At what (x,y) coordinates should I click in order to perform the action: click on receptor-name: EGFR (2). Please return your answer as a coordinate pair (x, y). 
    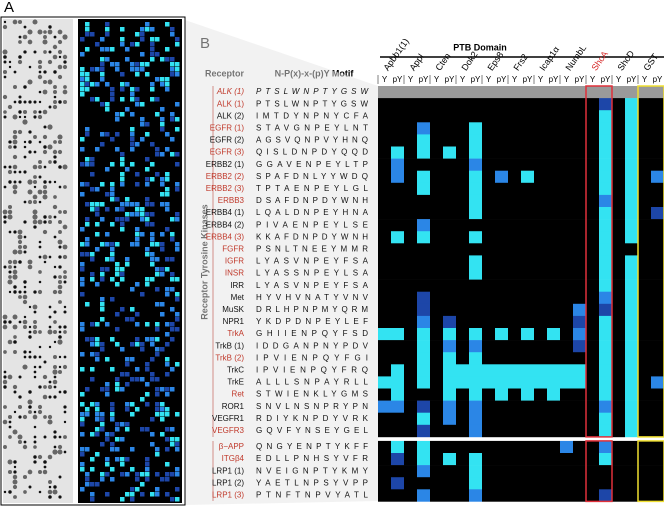
    Looking at the image, I should click on (227, 140).